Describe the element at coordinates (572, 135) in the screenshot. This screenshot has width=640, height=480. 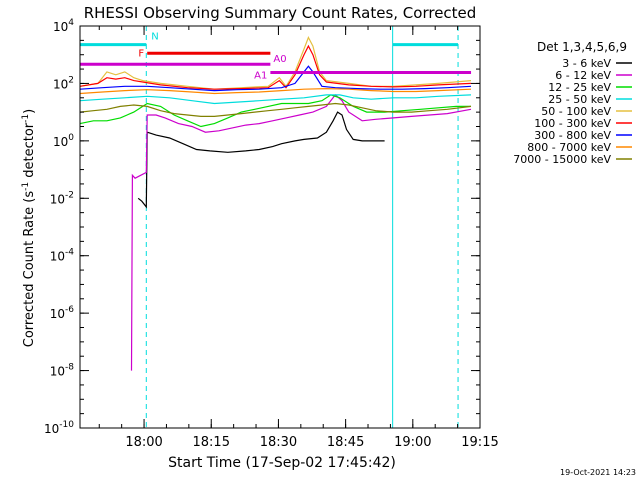
I see `legend-label: 300 - 800 keV` at that location.